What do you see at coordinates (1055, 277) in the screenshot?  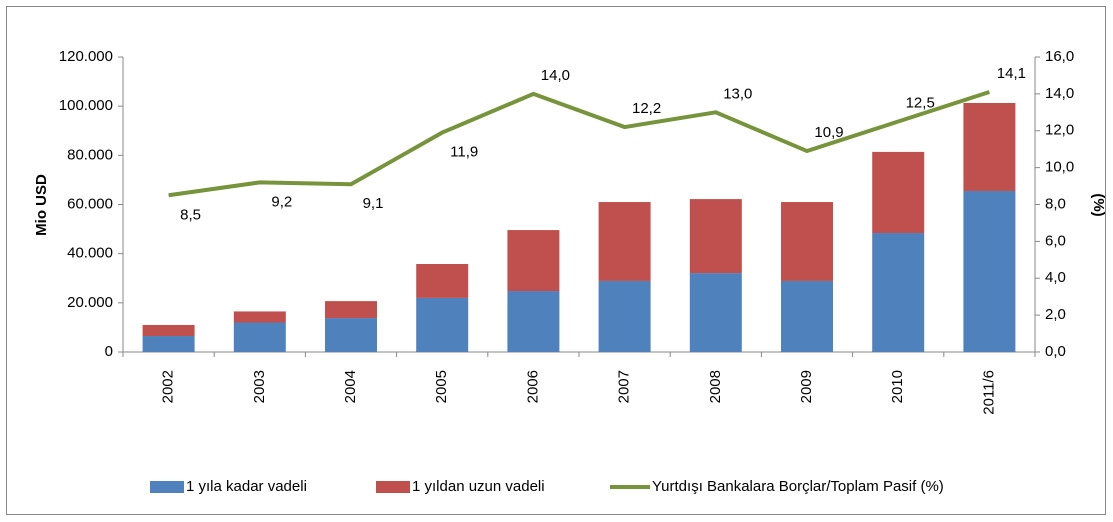 I see `y2-tick-label: 4,0` at bounding box center [1055, 277].